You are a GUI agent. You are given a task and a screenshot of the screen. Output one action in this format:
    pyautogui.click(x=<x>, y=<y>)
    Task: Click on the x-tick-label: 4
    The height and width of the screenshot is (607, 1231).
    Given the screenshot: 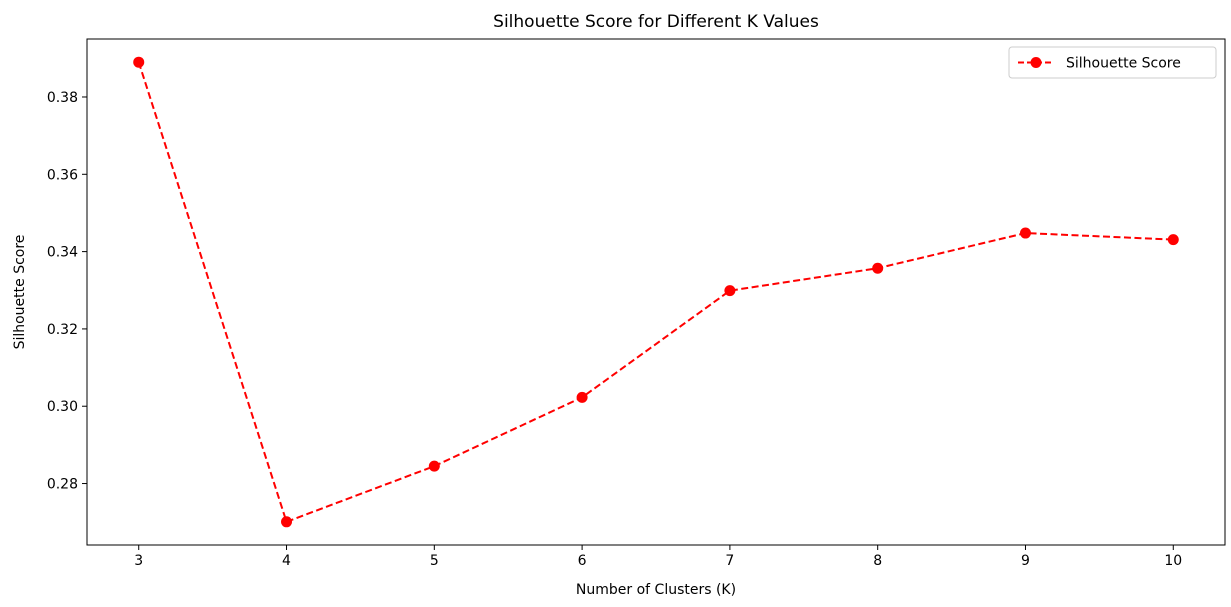 What is the action you would take?
    pyautogui.click(x=286, y=561)
    